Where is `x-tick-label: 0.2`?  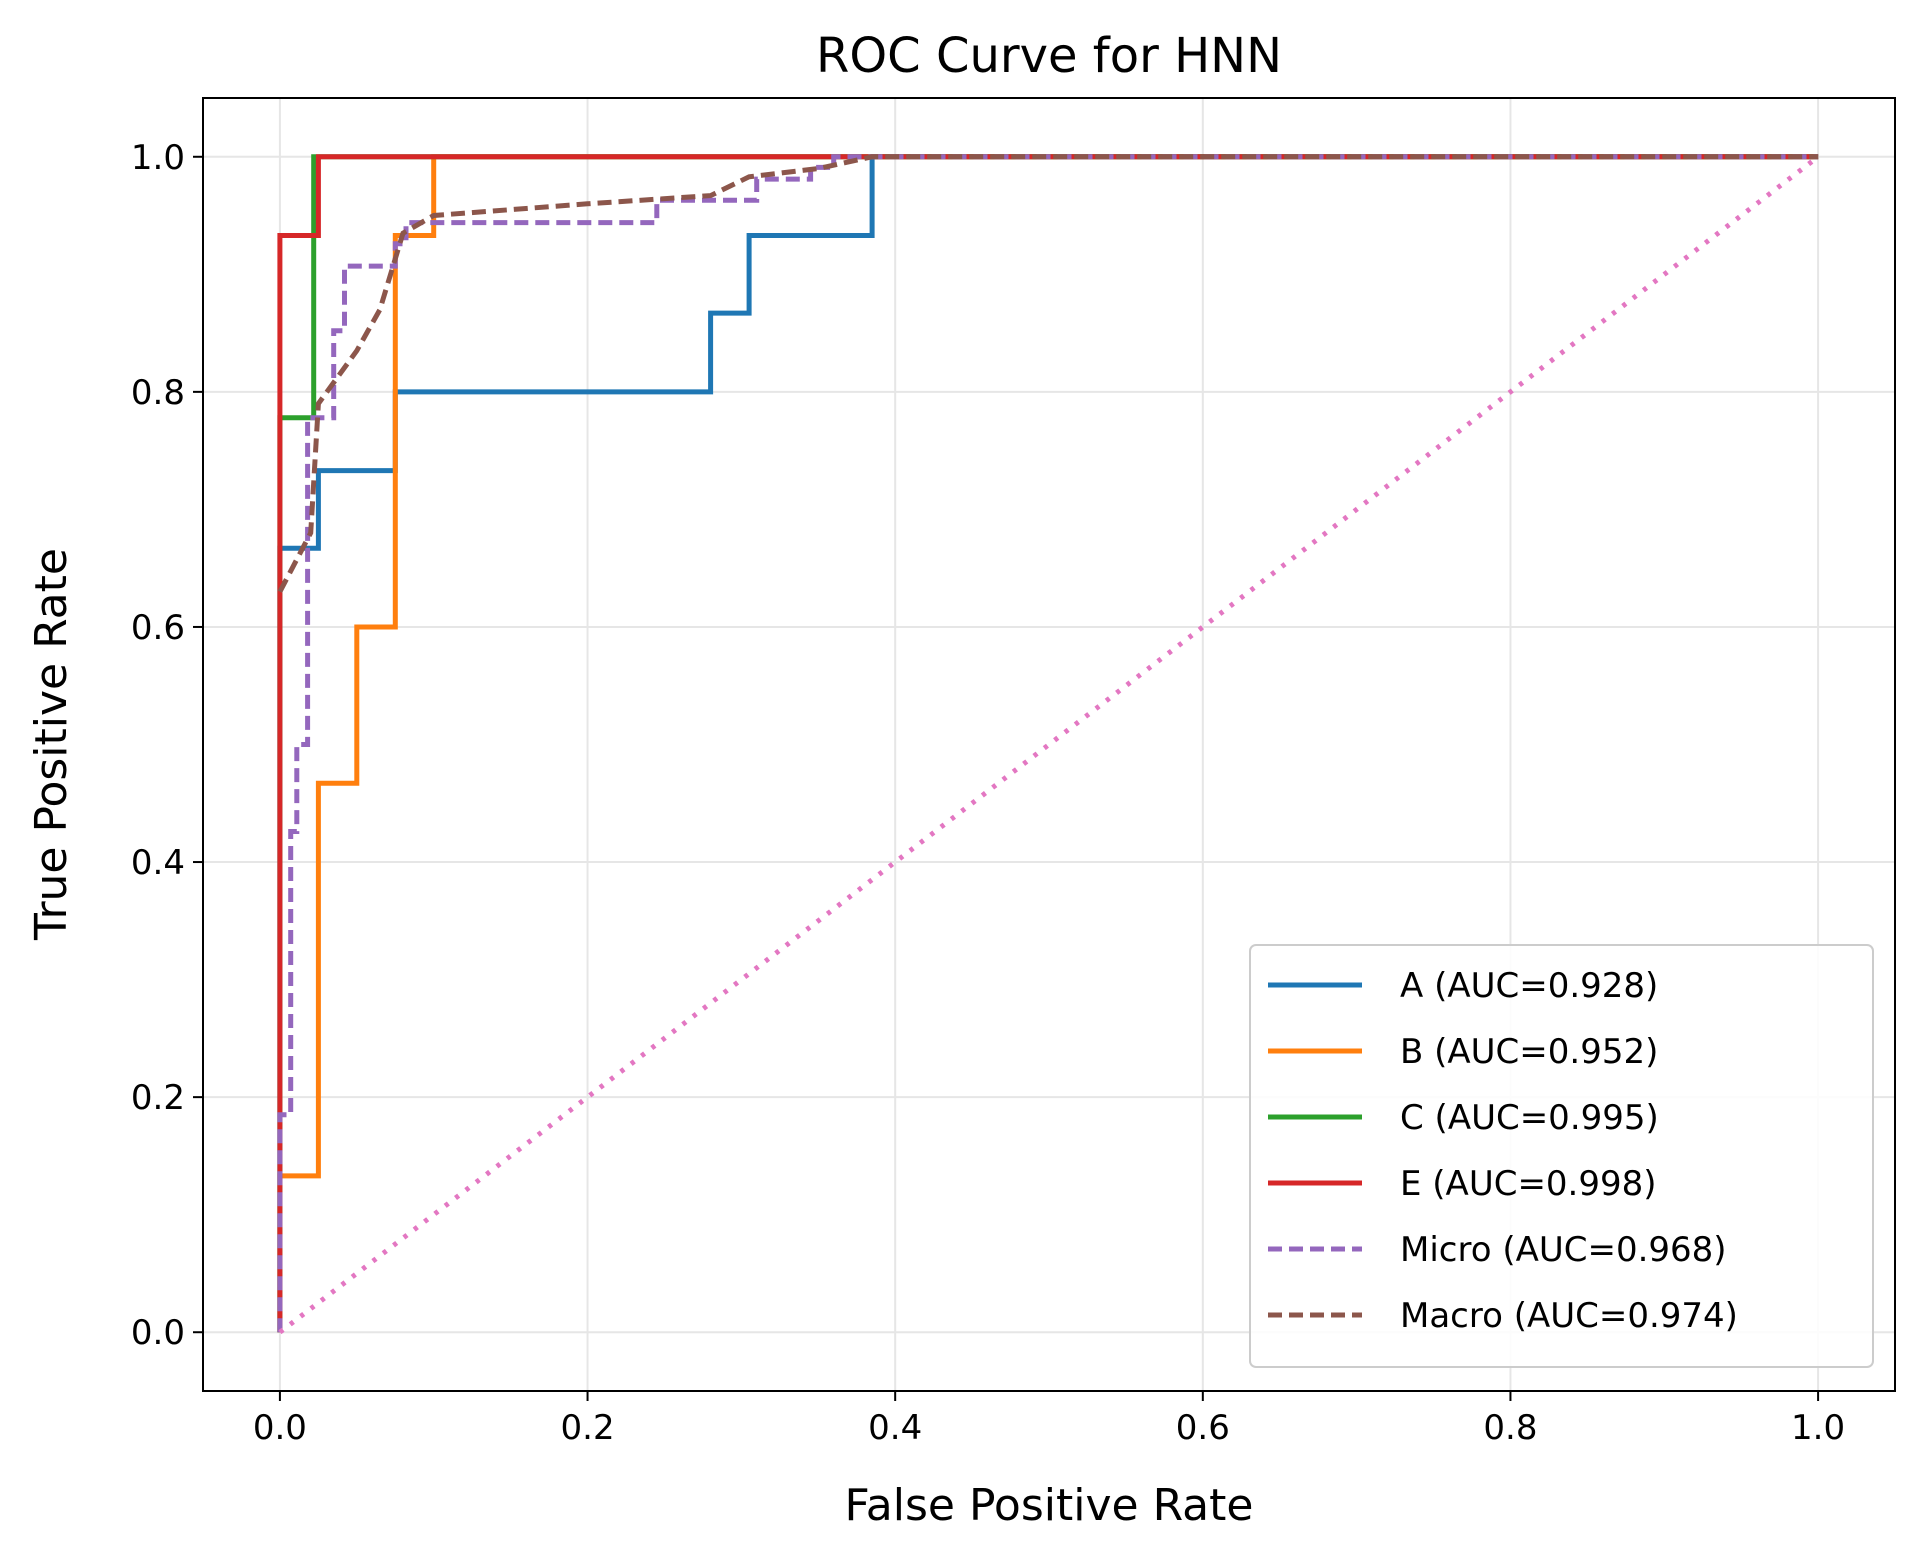 x-tick-label: 0.2 is located at coordinates (588, 1428).